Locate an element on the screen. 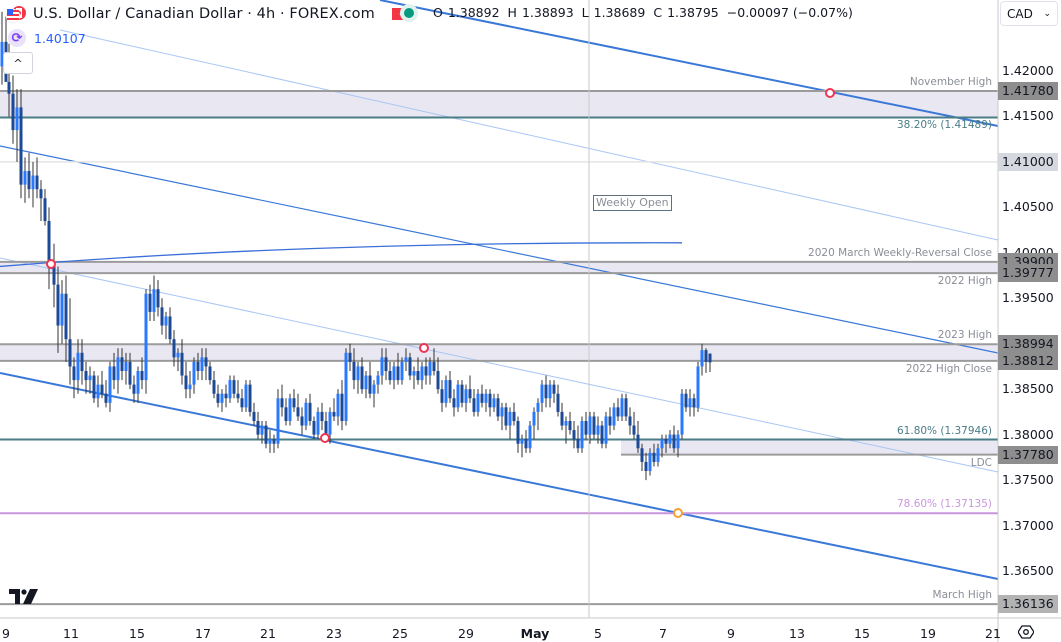  touch-marker-icon is located at coordinates (325, 438).